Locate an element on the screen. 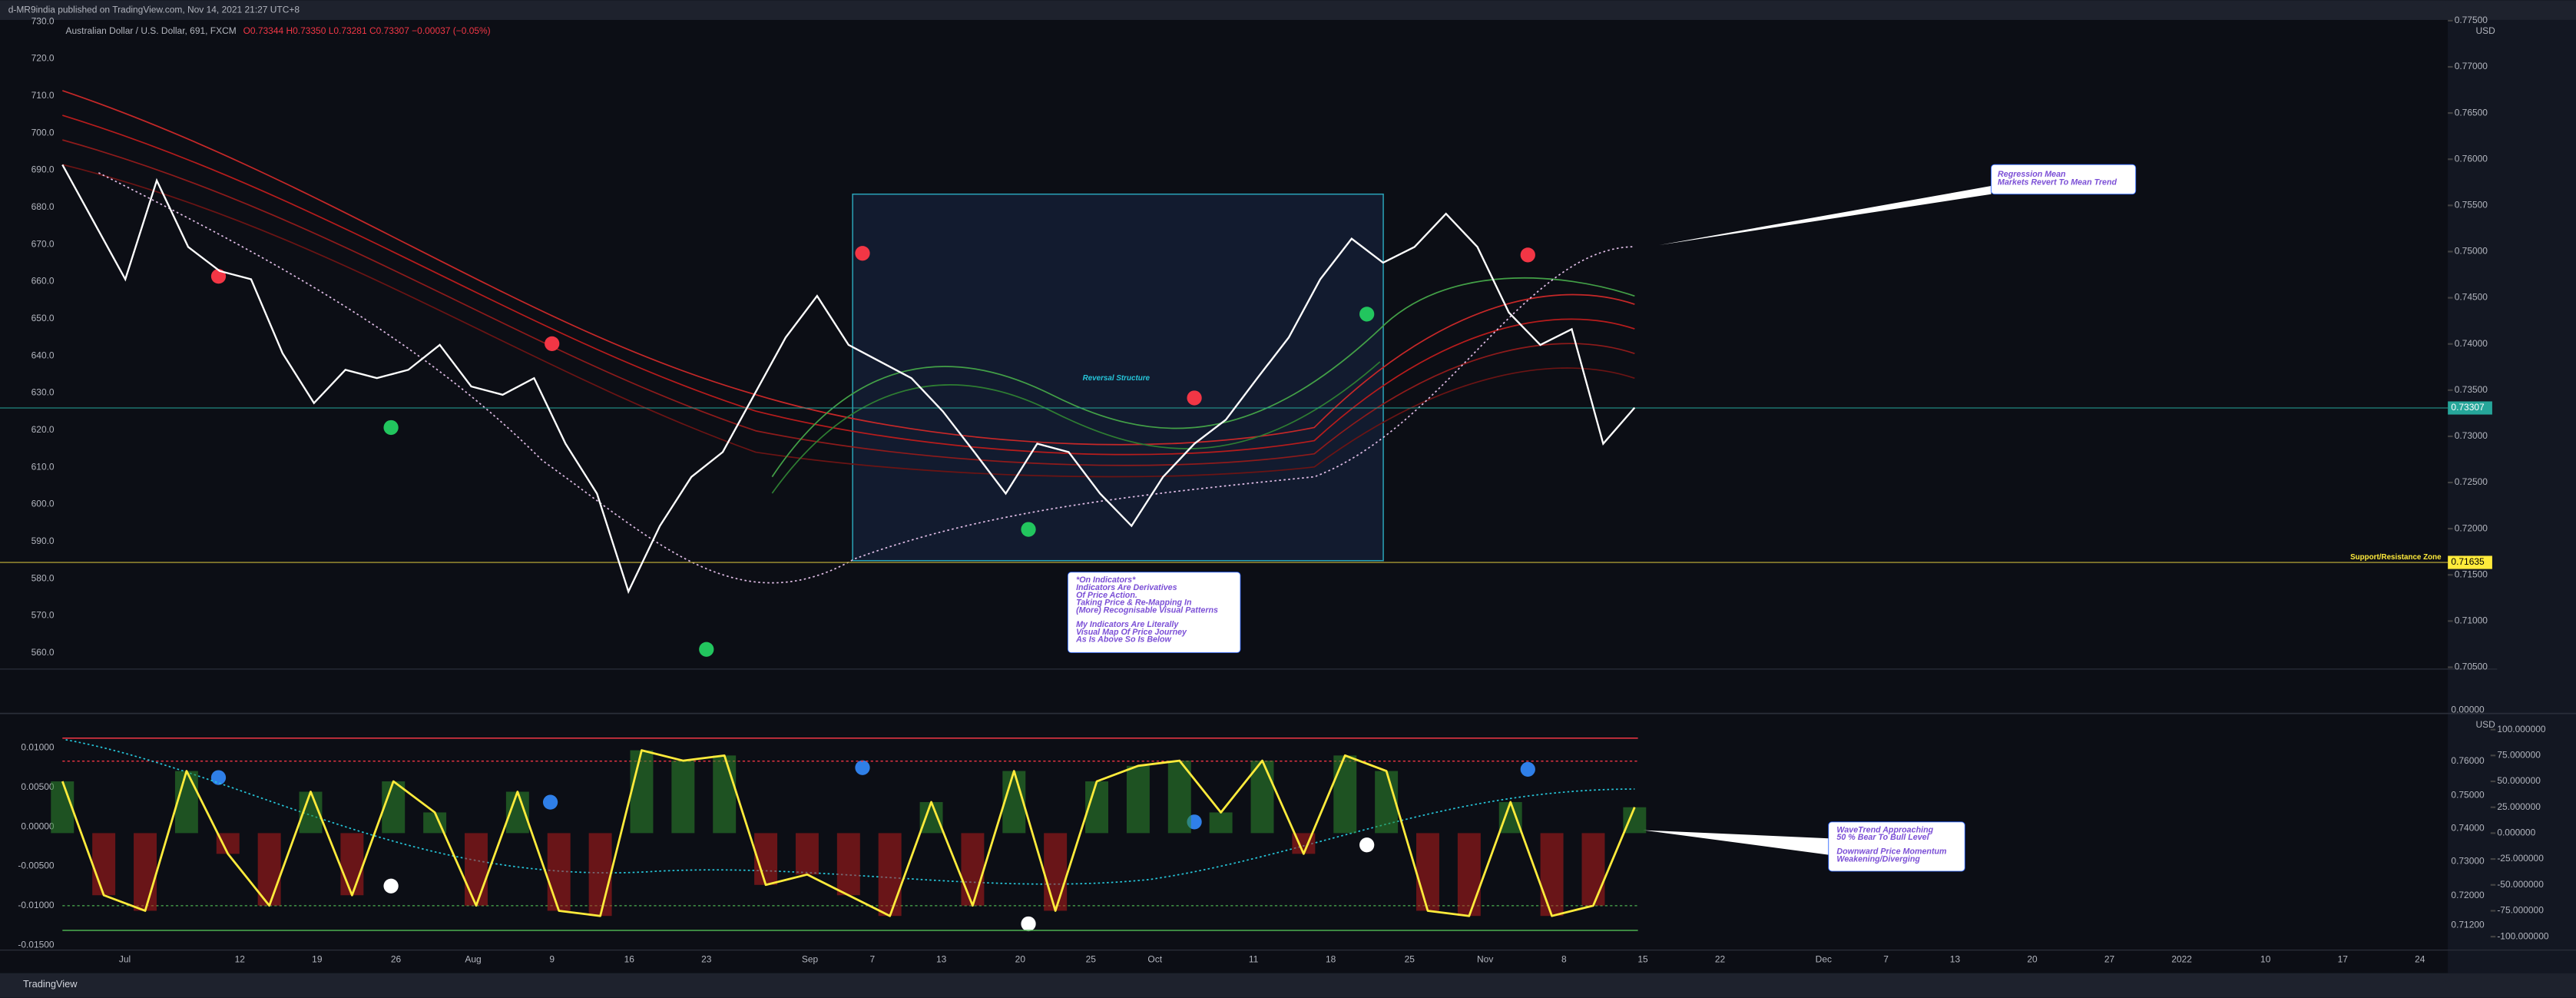 The image size is (2576, 998). note: WaveTrend Approaching is located at coordinates (1885, 829).